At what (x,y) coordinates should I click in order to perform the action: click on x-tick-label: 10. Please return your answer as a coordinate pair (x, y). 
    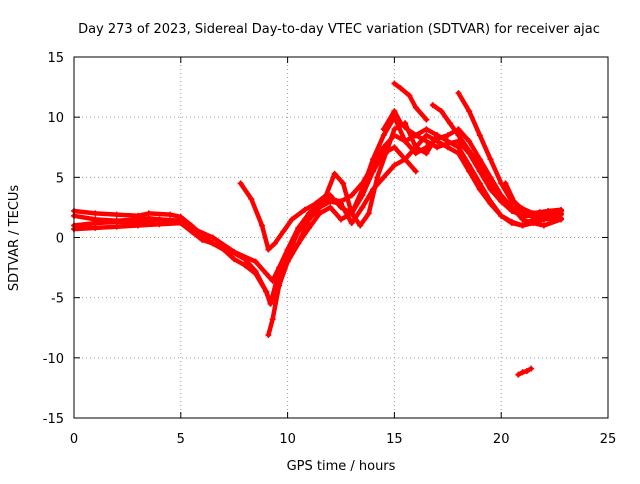
    Looking at the image, I should click on (287, 439).